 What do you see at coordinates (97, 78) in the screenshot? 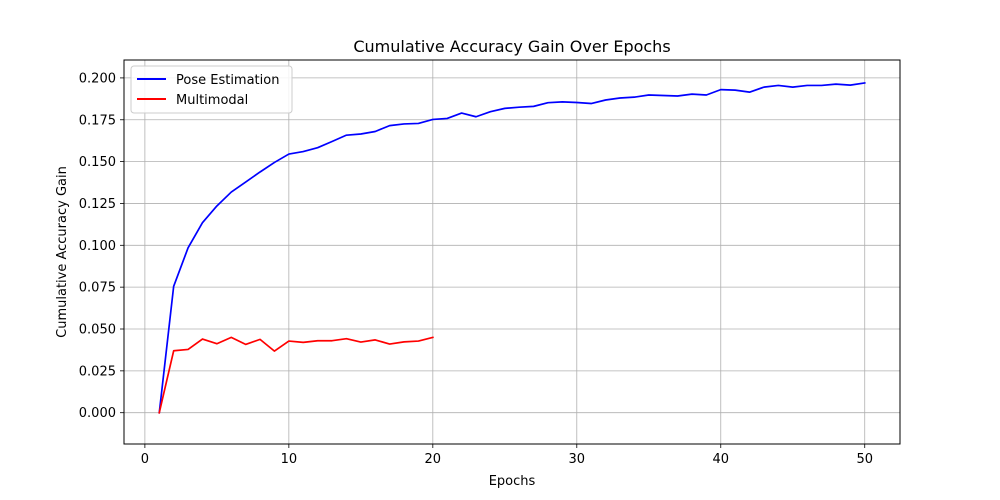
I see `y-tick-label: 0.200` at bounding box center [97, 78].